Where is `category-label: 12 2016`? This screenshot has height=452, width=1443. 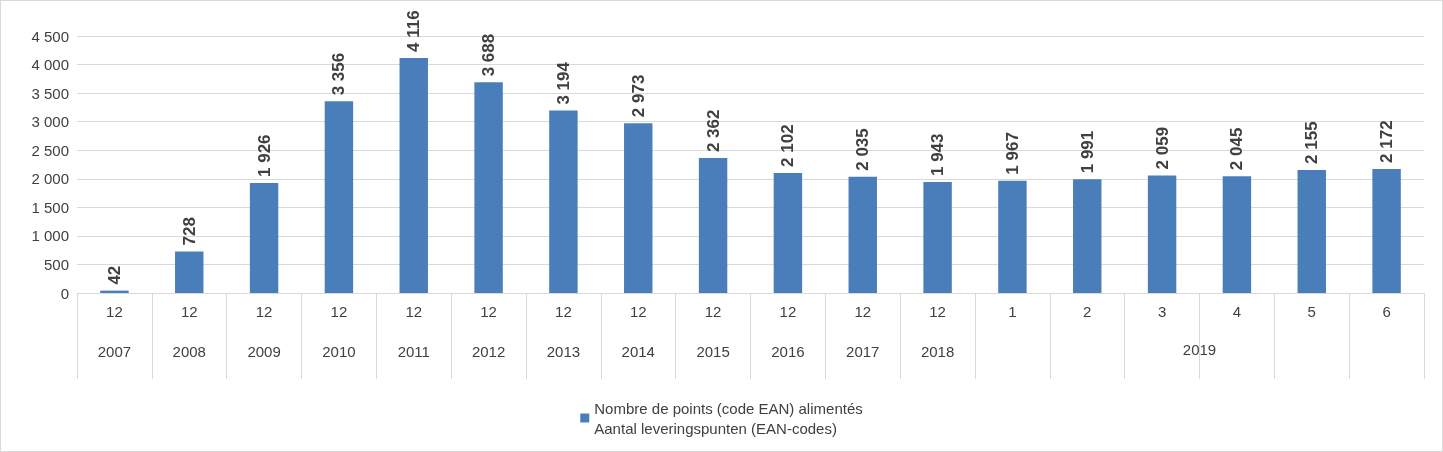 category-label: 12 2016 is located at coordinates (788, 331).